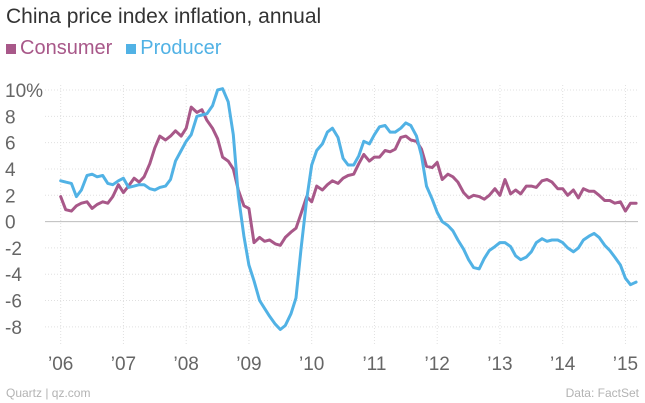 The image size is (645, 403). What do you see at coordinates (181, 48) in the screenshot?
I see `legend-label-producer: Producer` at bounding box center [181, 48].